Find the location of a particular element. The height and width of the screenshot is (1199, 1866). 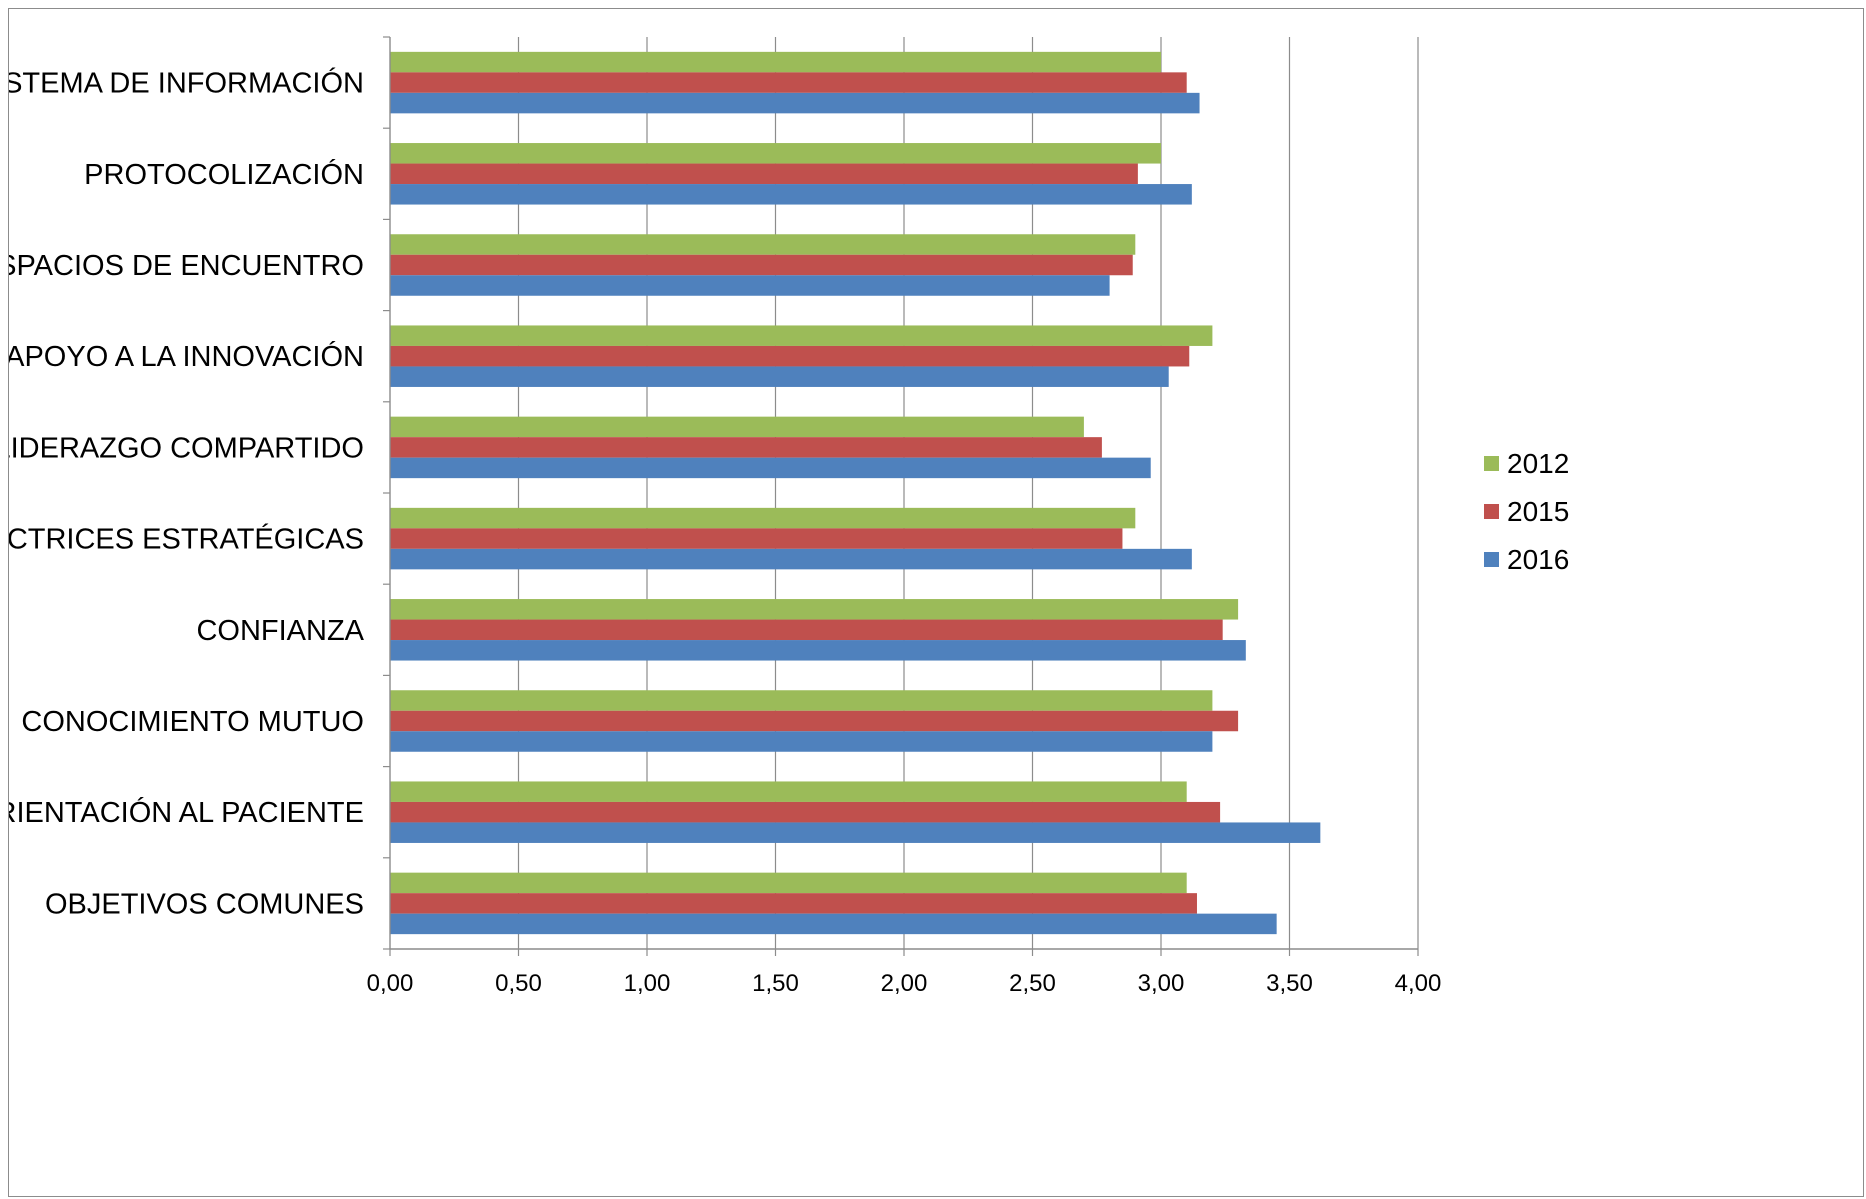

category-label: ESPACIOS DE ENCUENTRO is located at coordinates (186, 266).